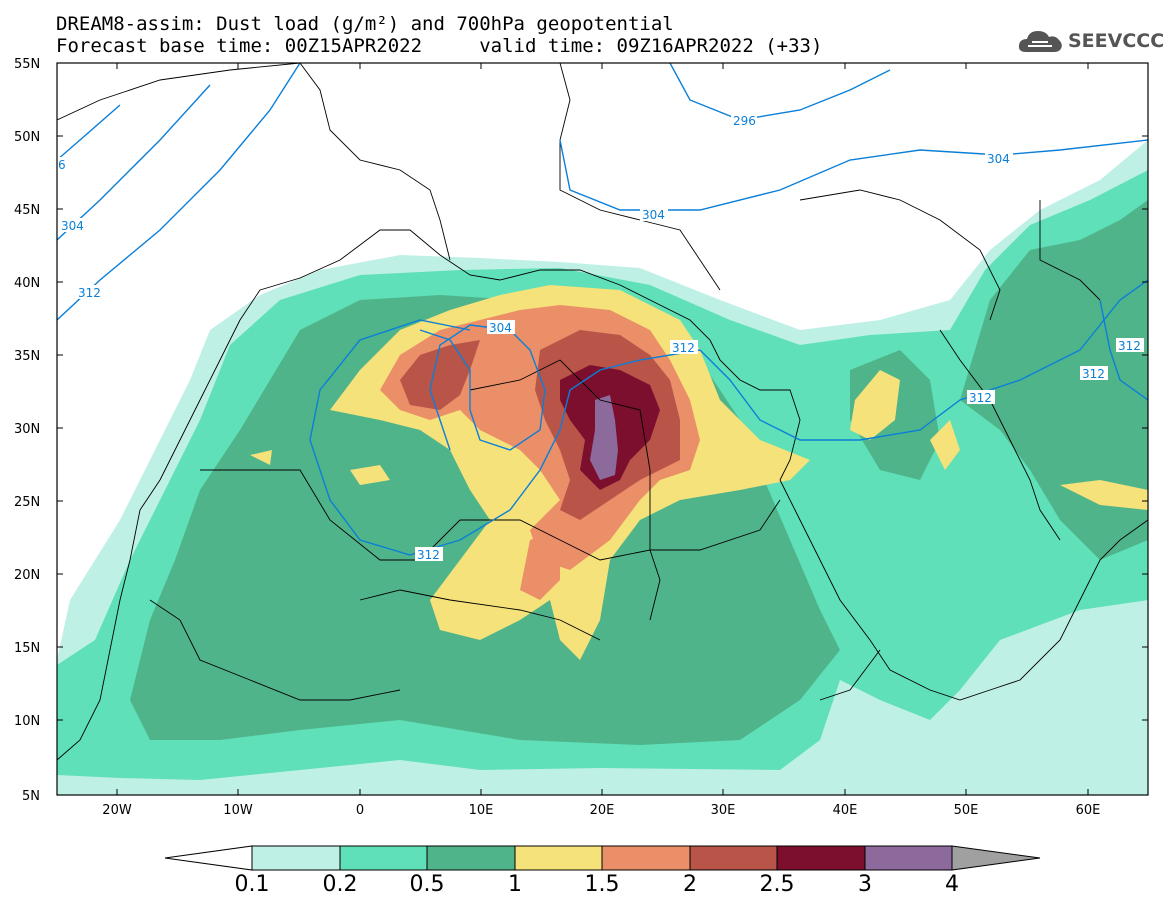  Describe the element at coordinates (777, 884) in the screenshot. I see `colorbar-label: 2.5` at that location.